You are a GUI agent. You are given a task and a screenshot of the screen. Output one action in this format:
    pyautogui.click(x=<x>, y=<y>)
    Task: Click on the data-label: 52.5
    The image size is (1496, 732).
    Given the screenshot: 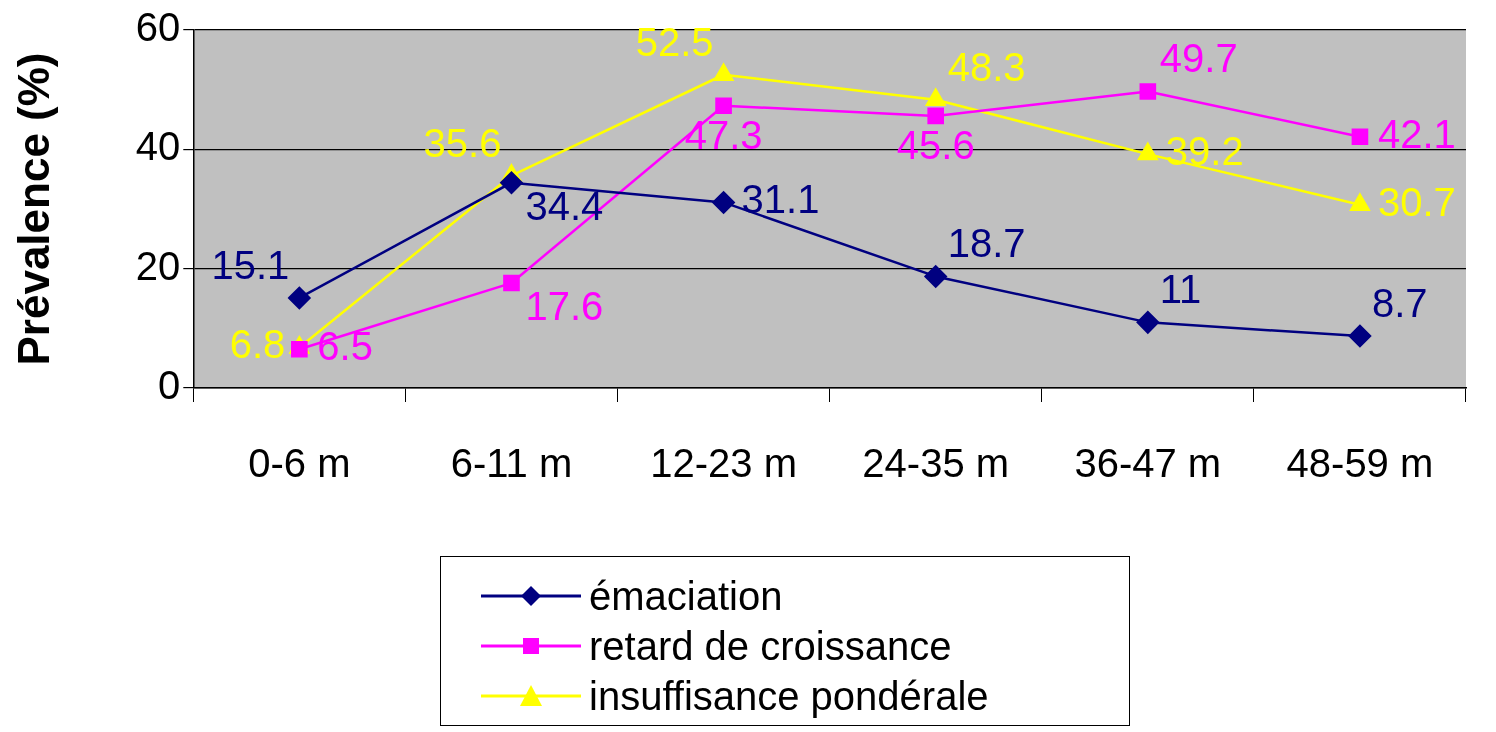 What is the action you would take?
    pyautogui.click(x=674, y=41)
    